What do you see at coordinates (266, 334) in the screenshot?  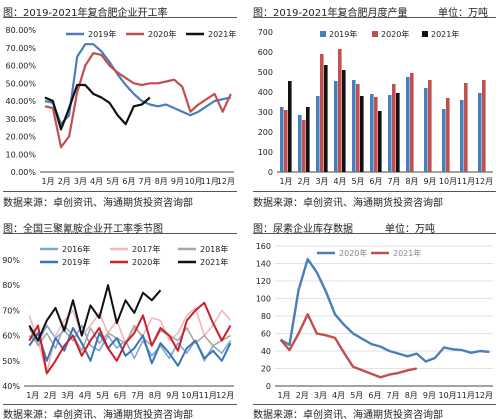 I see `y-tick-label: 60` at bounding box center [266, 334].